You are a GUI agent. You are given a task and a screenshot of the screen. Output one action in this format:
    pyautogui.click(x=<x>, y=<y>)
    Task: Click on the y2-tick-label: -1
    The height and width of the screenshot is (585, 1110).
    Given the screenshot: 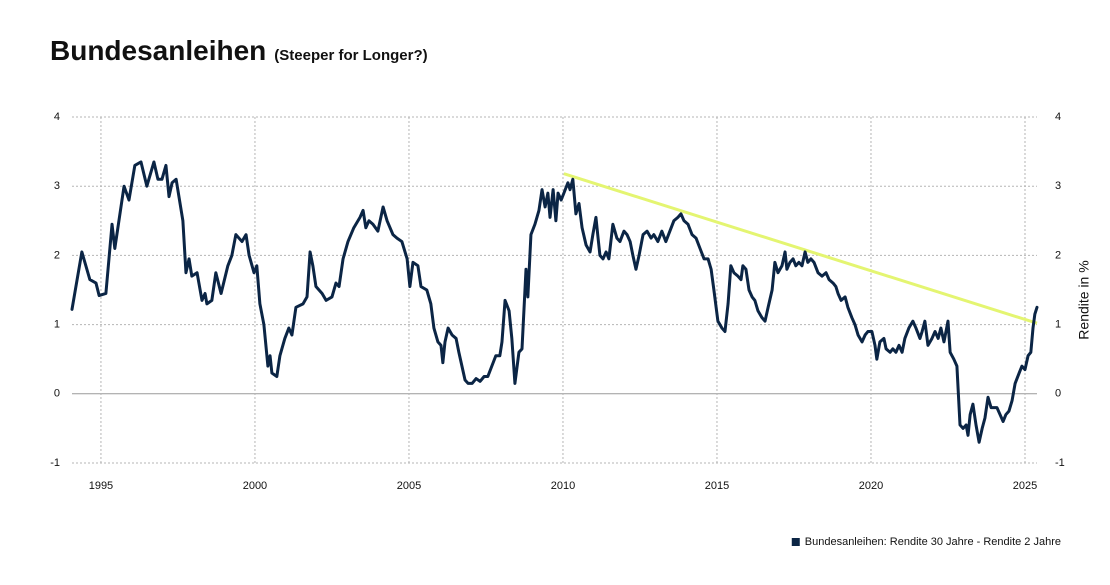 What is the action you would take?
    pyautogui.click(x=1060, y=463)
    